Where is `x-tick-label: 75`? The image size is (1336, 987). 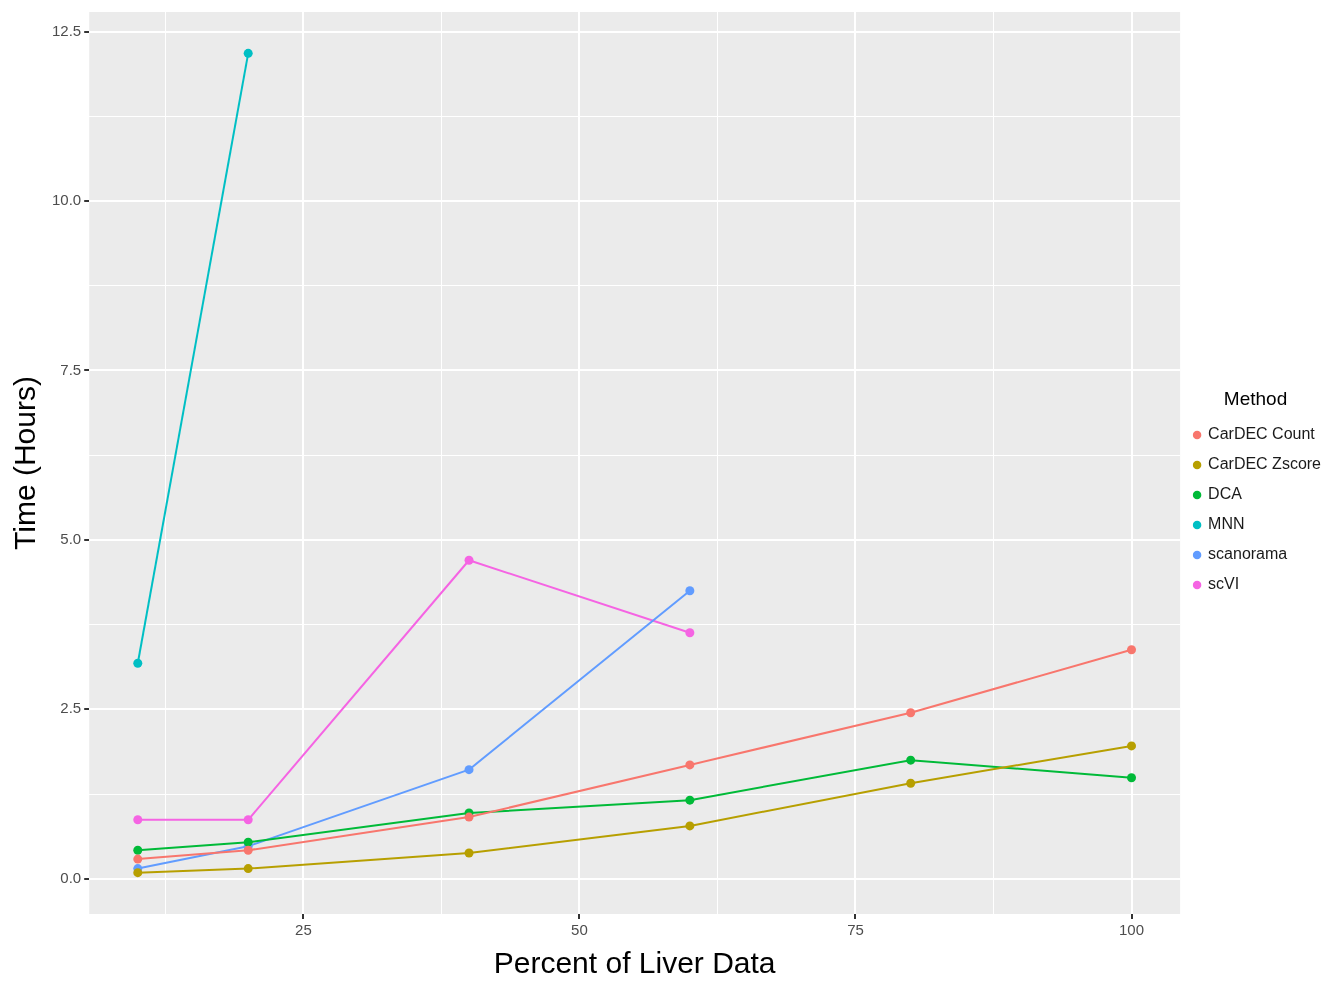
x-tick-label: 75 is located at coordinates (855, 930).